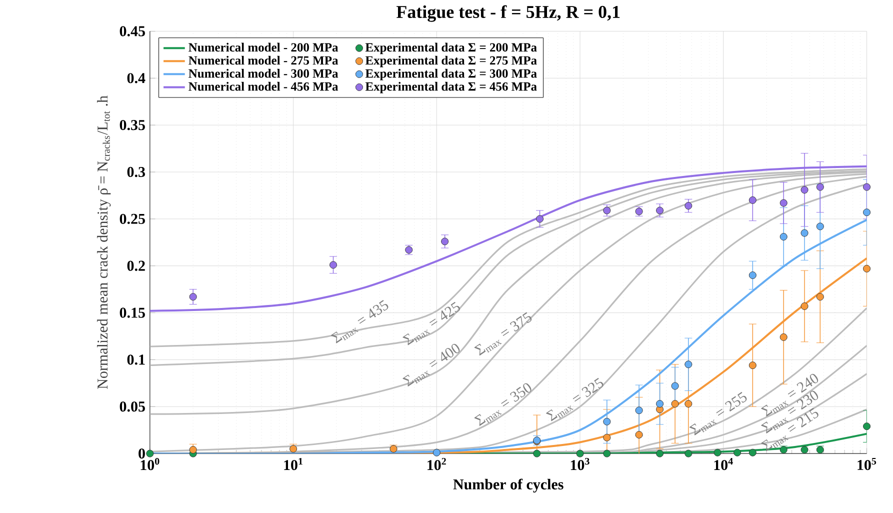  I want to click on y-tick-label: 0.35, so click(132, 125).